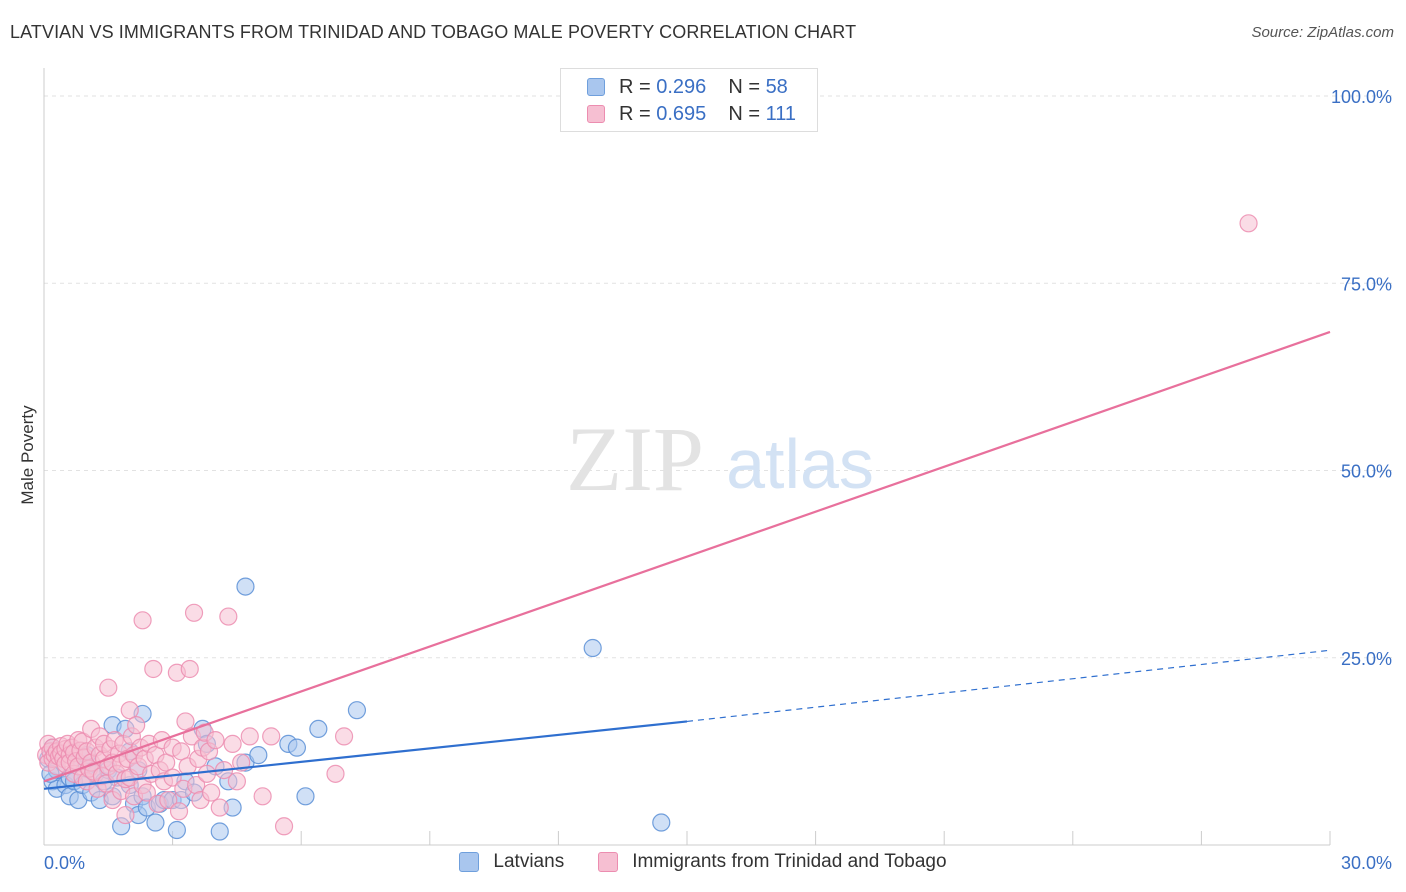 The image size is (1406, 892). I want to click on legend-item-latvians: Latvians, so click(511, 862).